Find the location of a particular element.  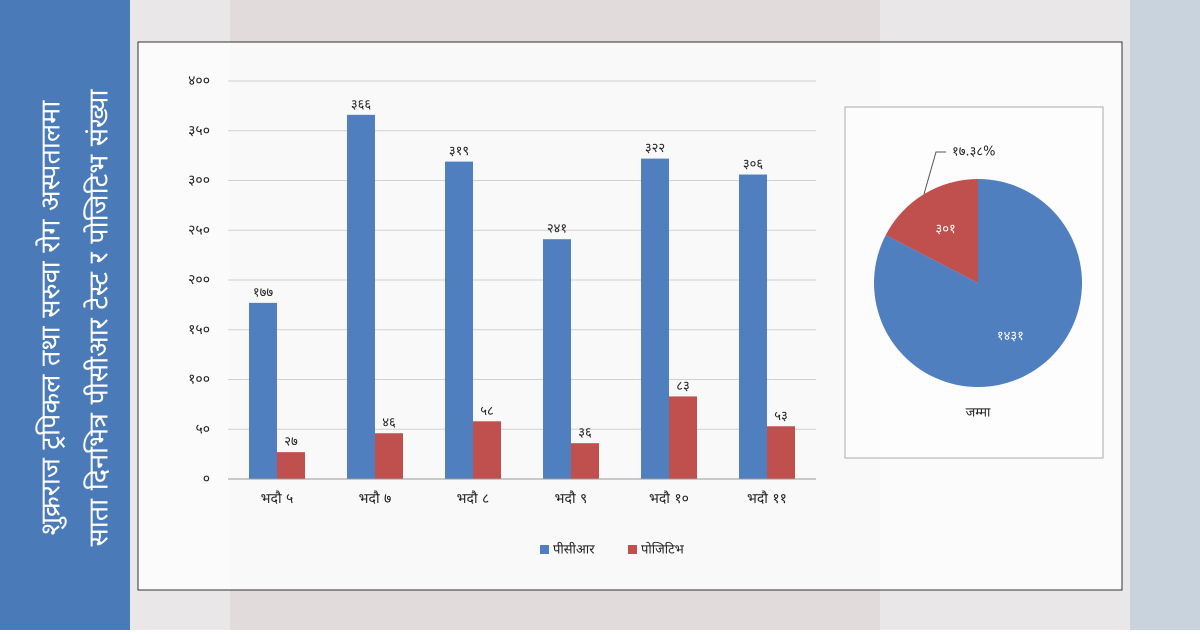

value-label: ४६ is located at coordinates (389, 423).